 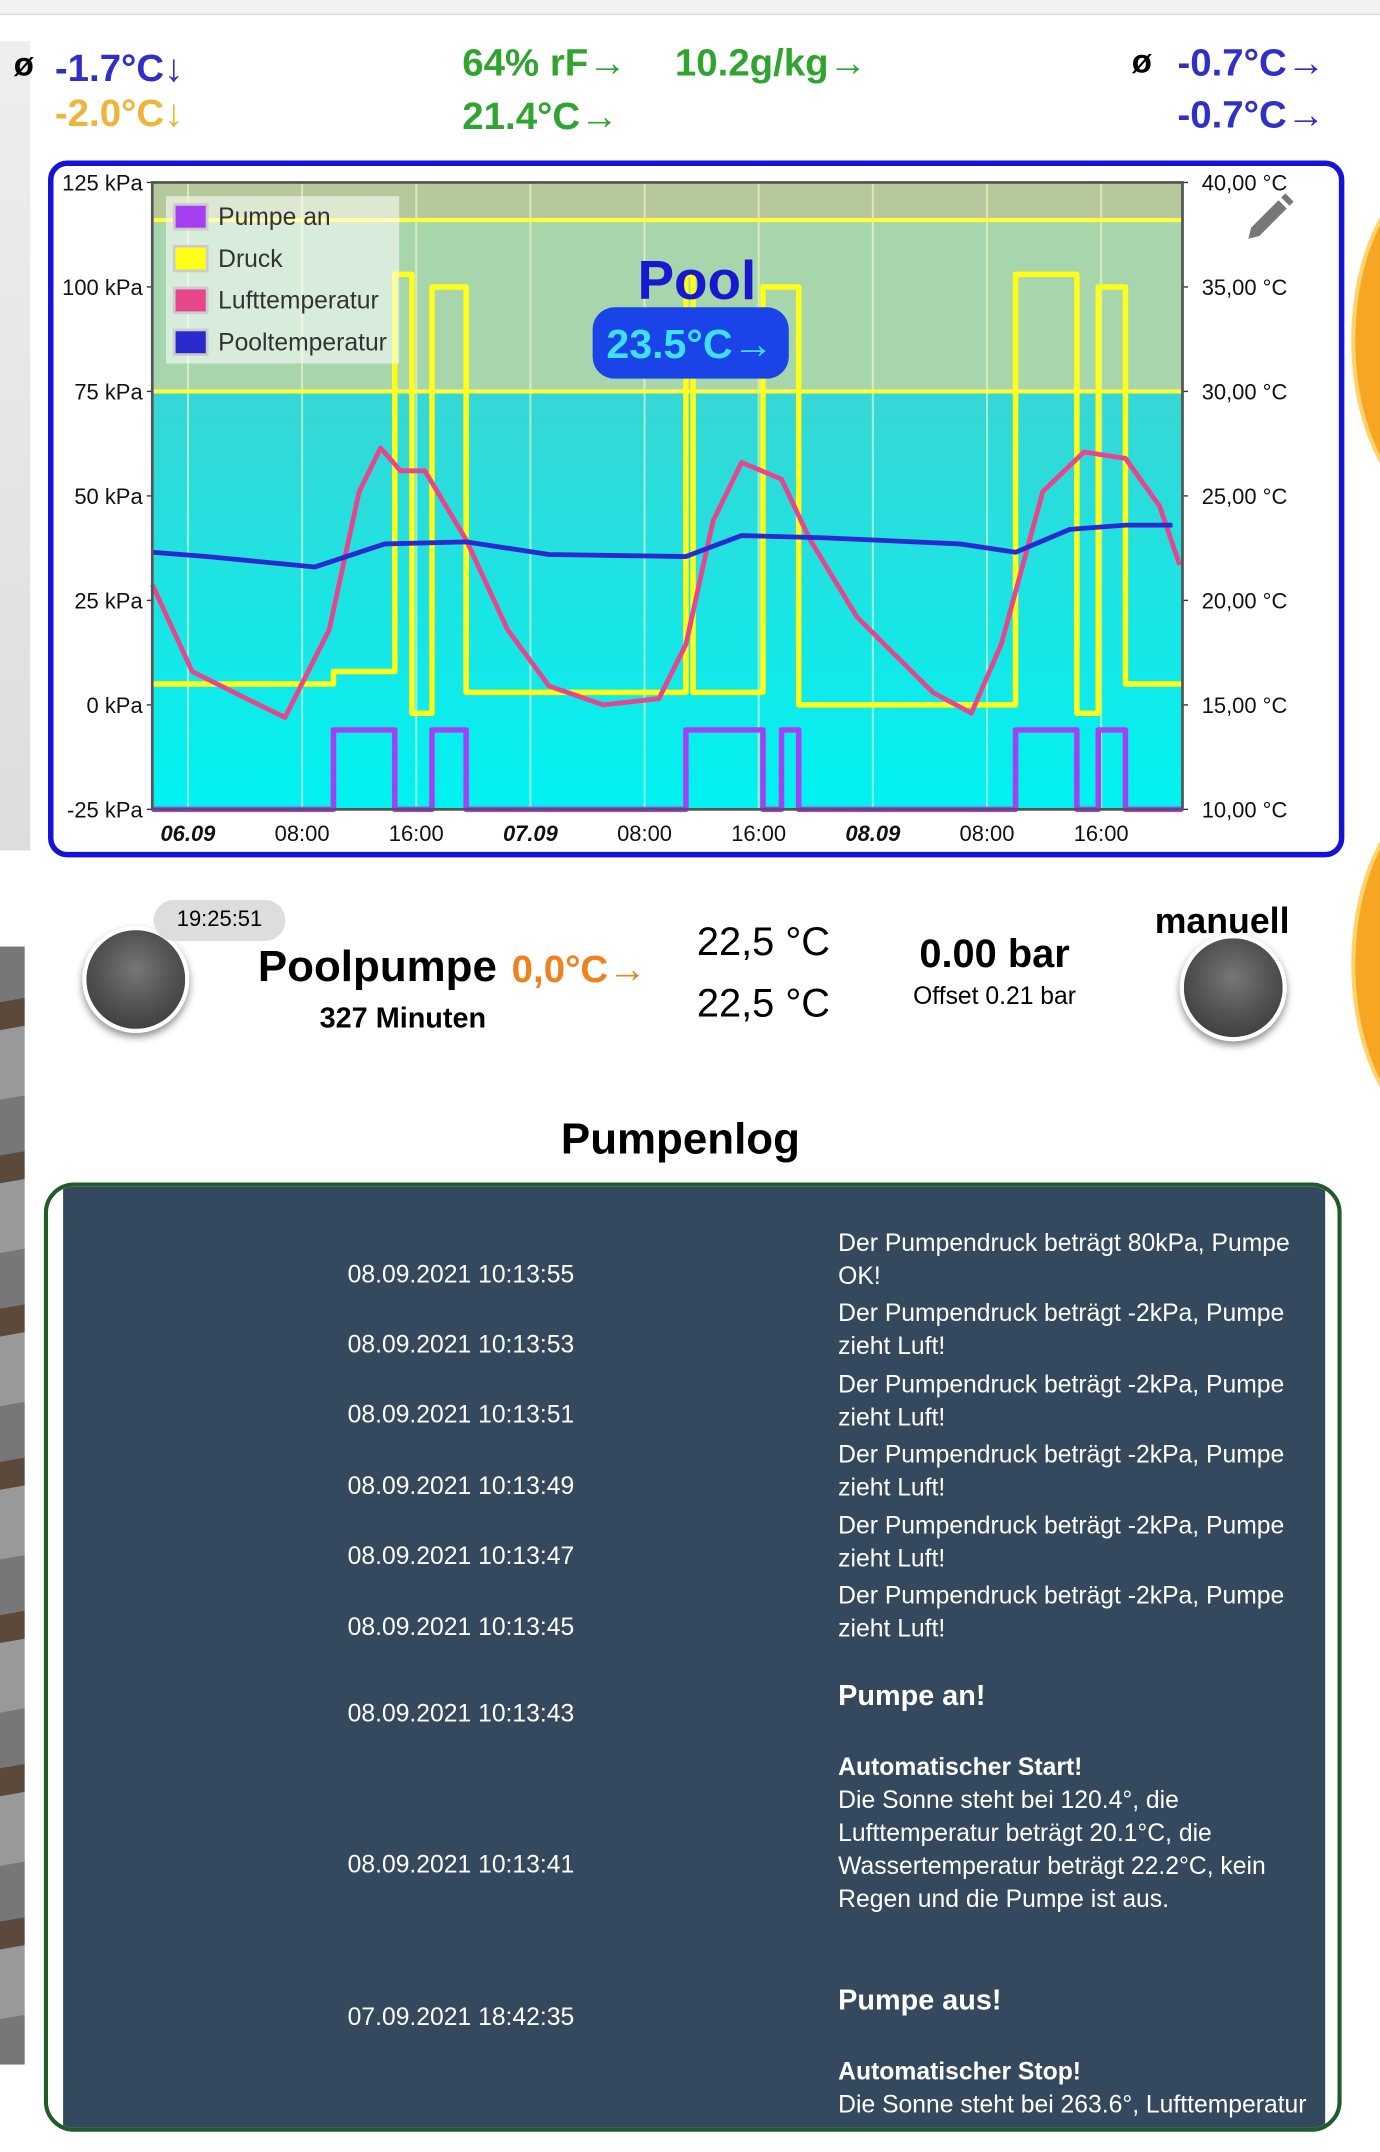 What do you see at coordinates (461, 2016) in the screenshot?
I see `log-time: 07.09.2021 18:42:35` at bounding box center [461, 2016].